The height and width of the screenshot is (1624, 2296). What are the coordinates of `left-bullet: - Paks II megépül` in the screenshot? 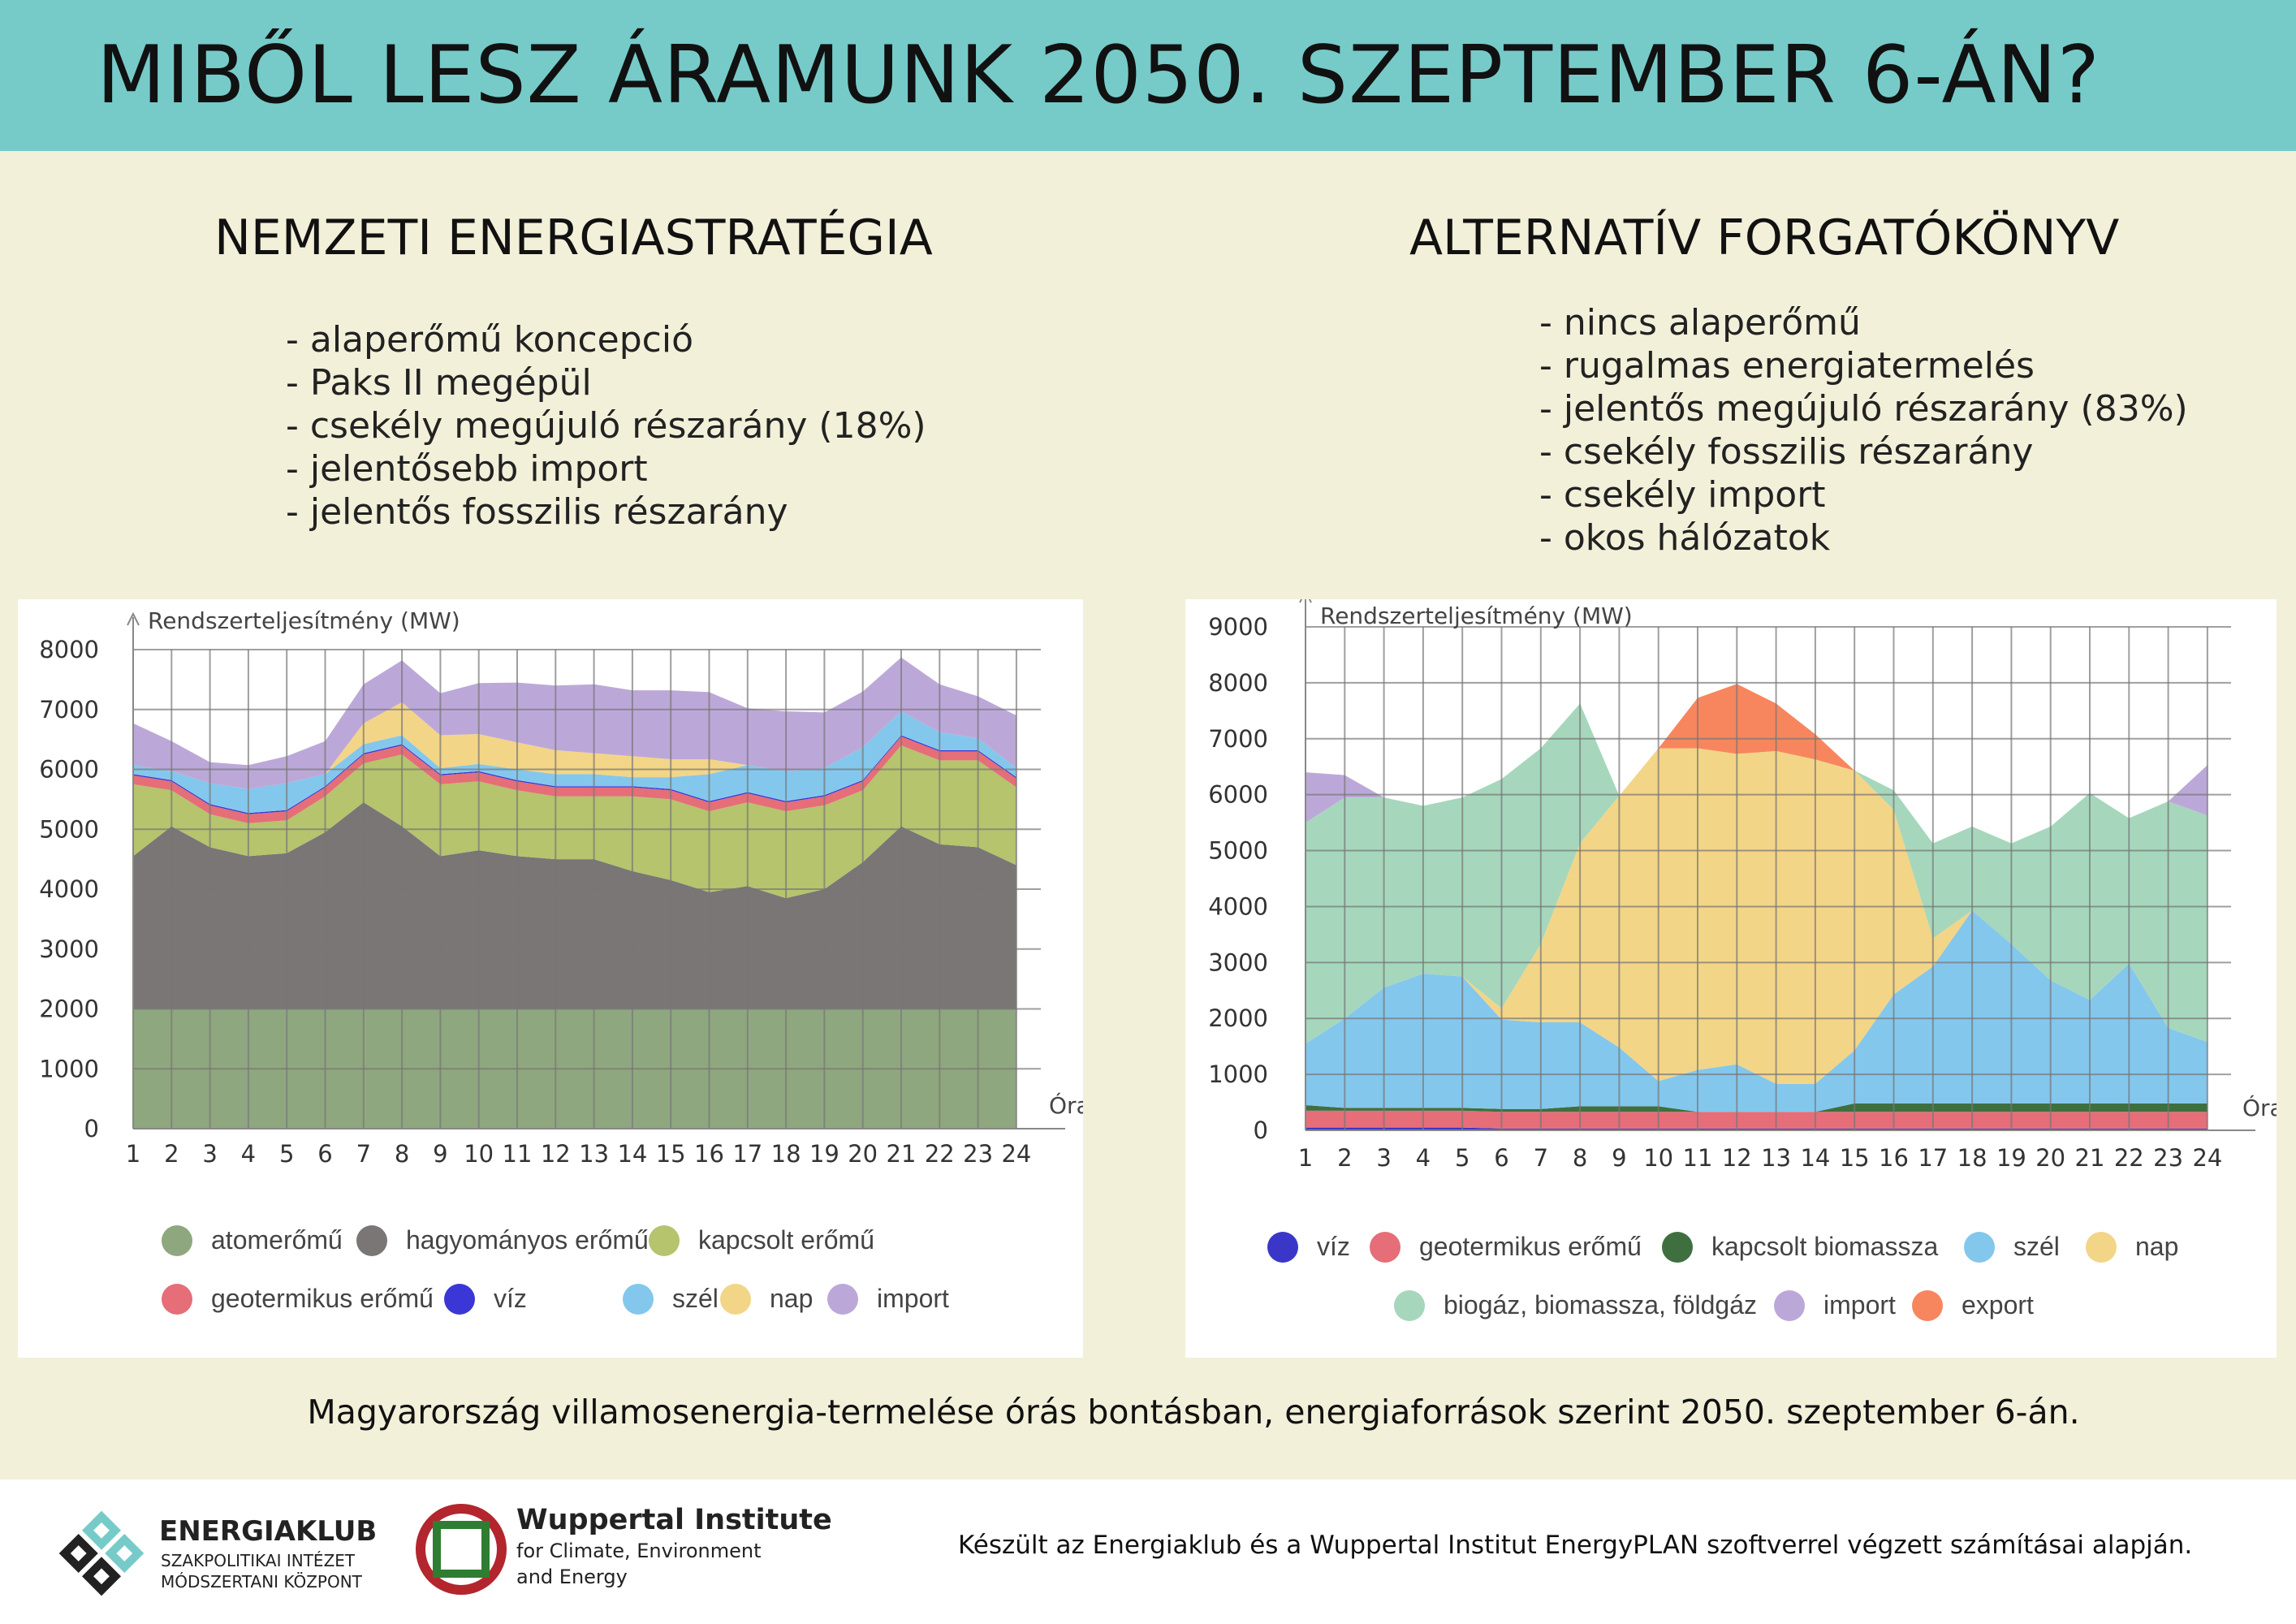 It's located at (439, 383).